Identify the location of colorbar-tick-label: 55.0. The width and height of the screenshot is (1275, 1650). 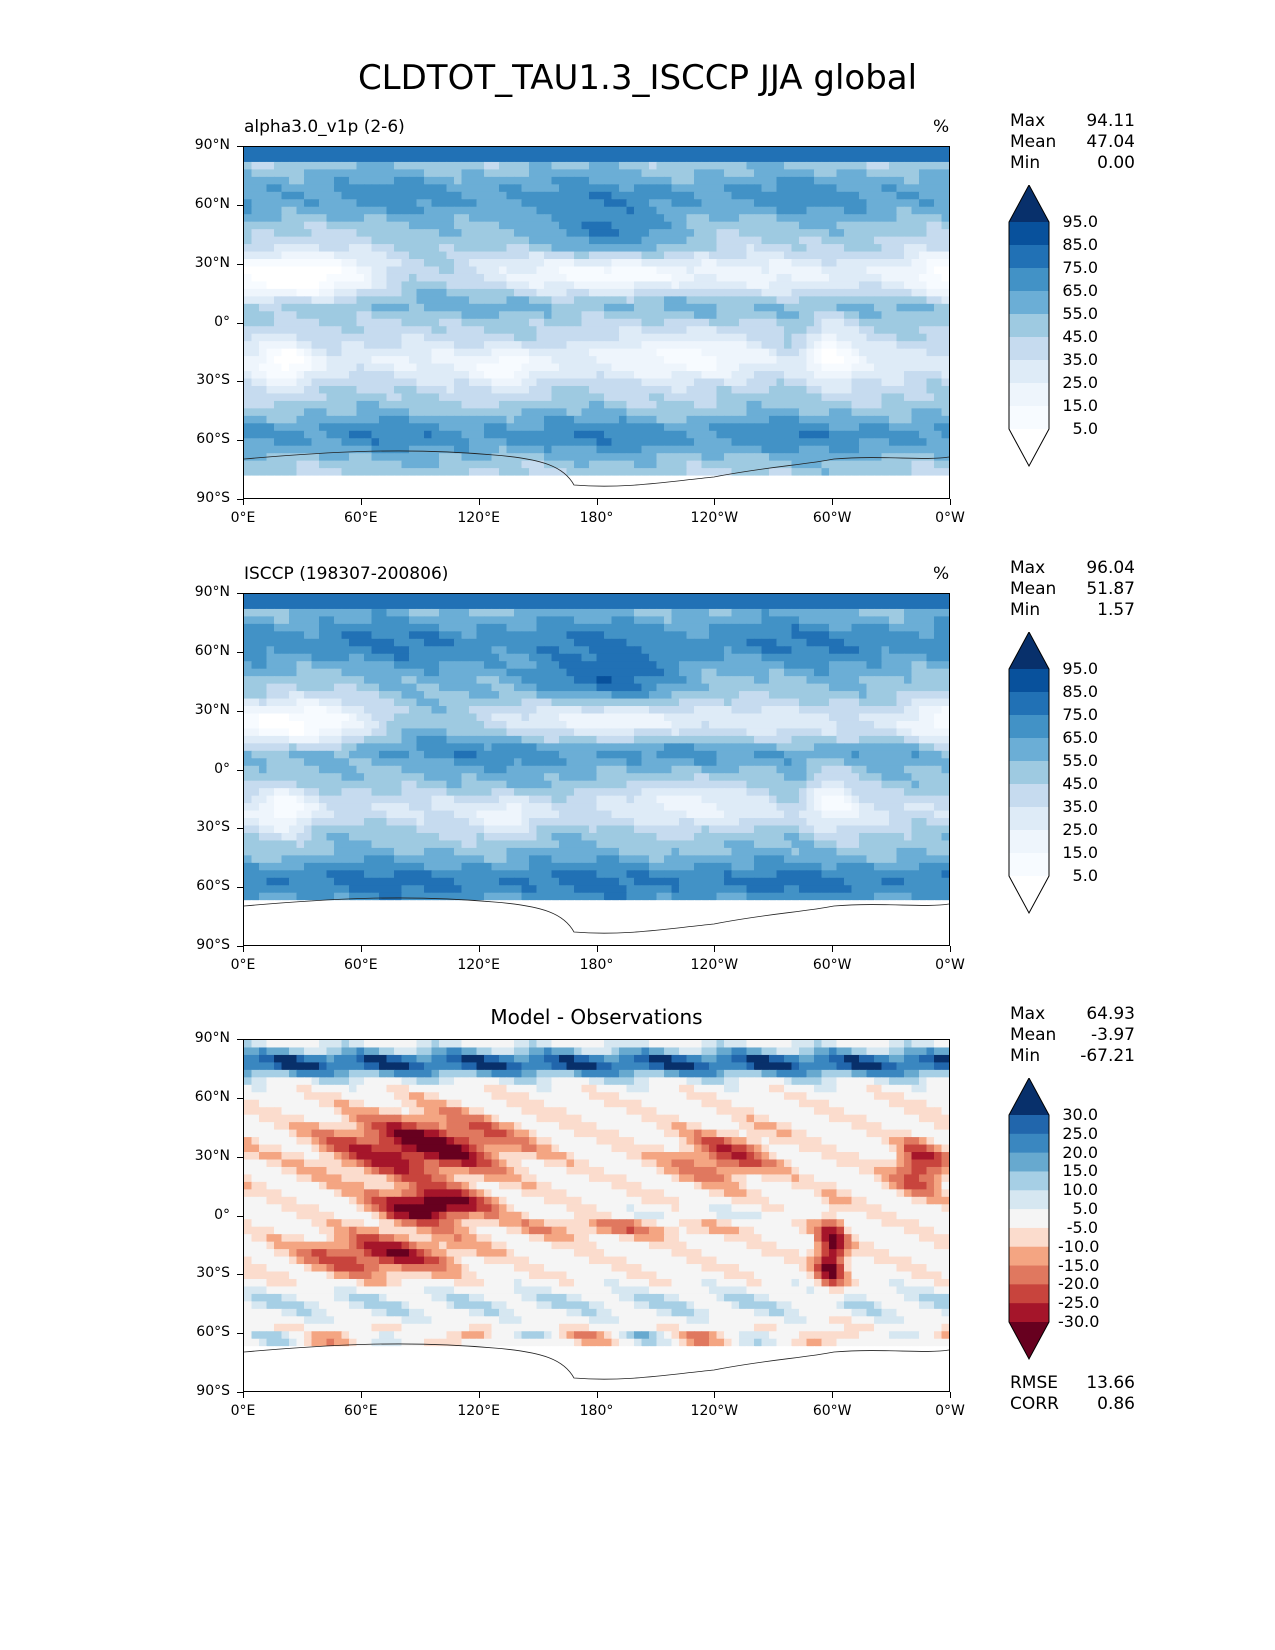
(1080, 313).